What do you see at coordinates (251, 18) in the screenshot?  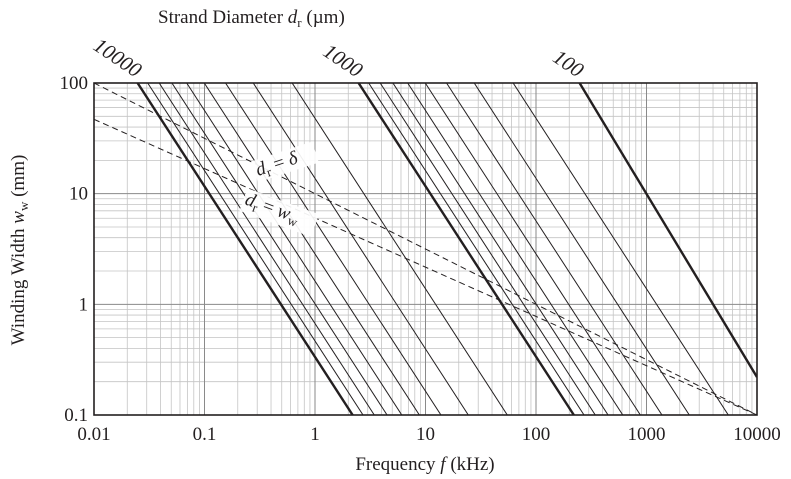 I see `top-axis-label: Strand Diameter dr (µm)` at bounding box center [251, 18].